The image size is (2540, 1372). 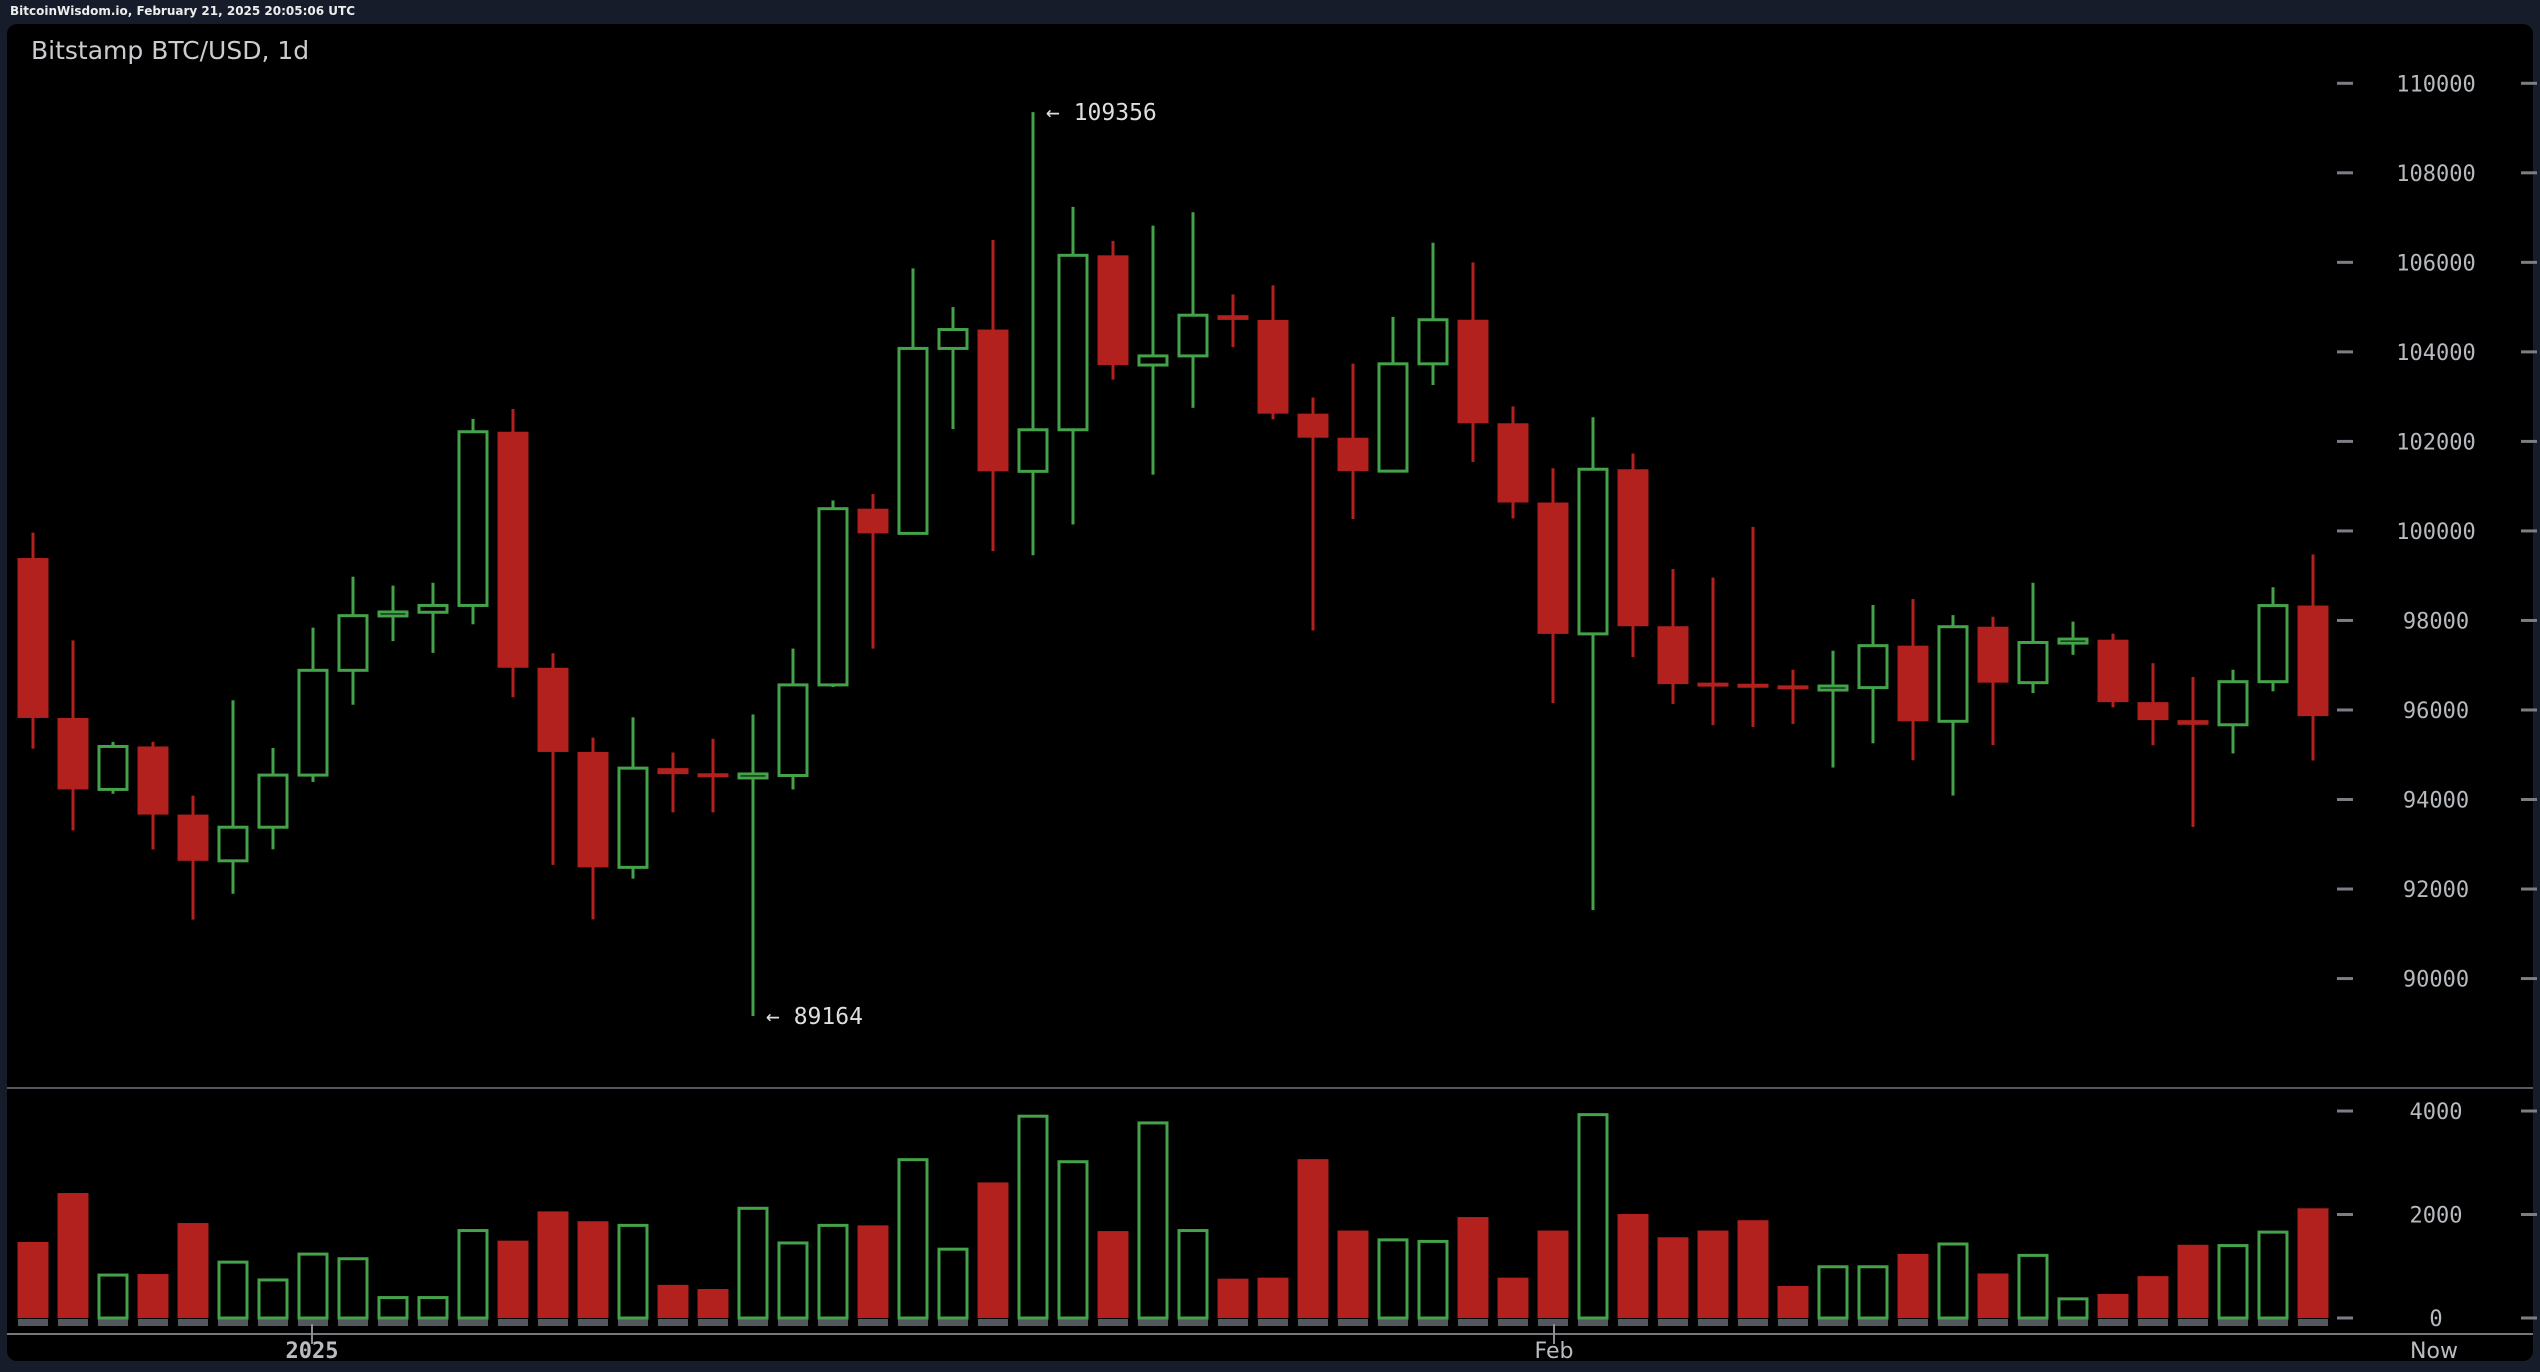 I want to click on high-annotation: ← 109356, so click(x=1101, y=113).